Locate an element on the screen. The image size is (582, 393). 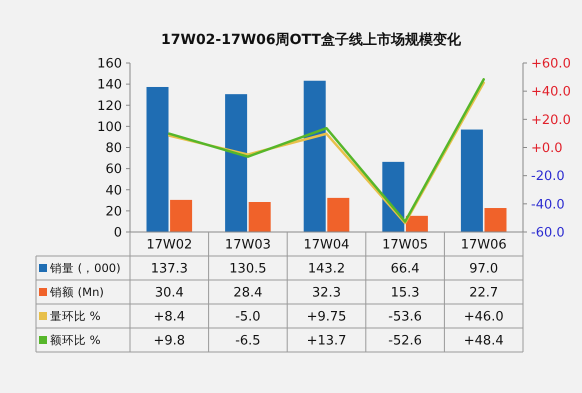
y-tick-label: 80 is located at coordinates (113, 148).